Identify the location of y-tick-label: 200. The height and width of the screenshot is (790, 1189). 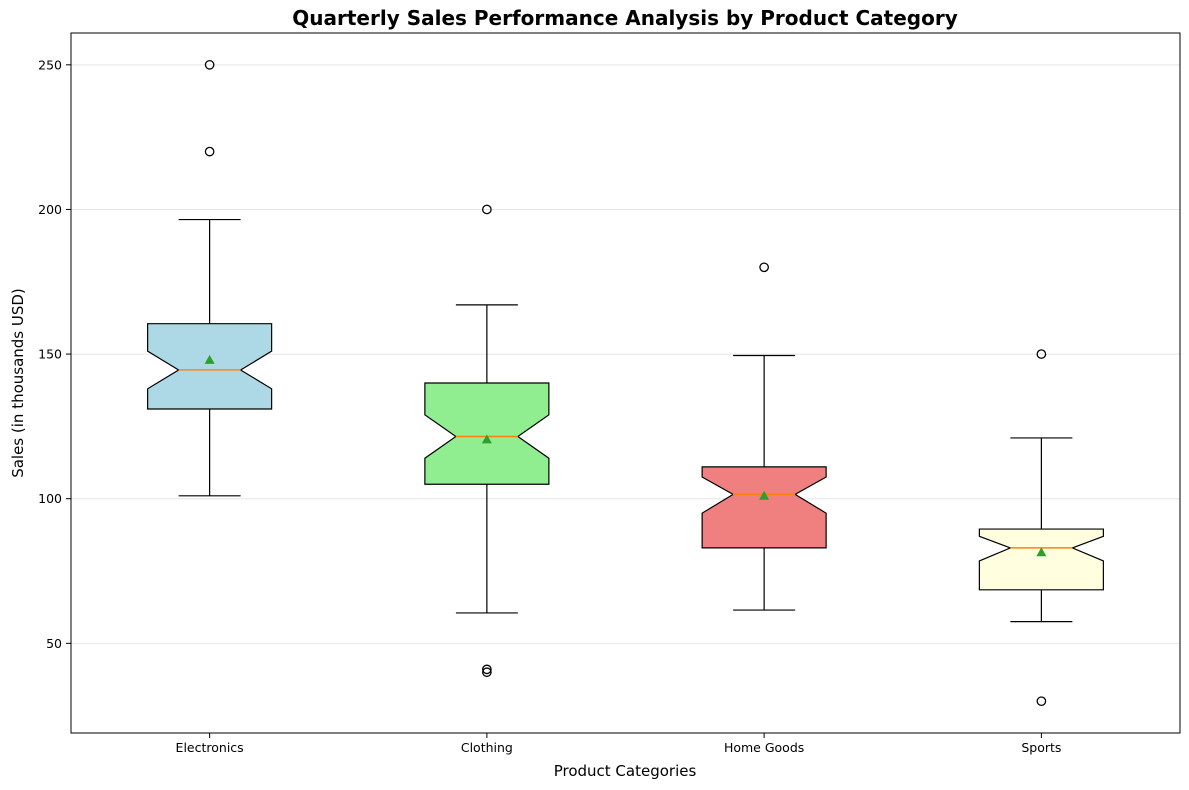
(50, 209).